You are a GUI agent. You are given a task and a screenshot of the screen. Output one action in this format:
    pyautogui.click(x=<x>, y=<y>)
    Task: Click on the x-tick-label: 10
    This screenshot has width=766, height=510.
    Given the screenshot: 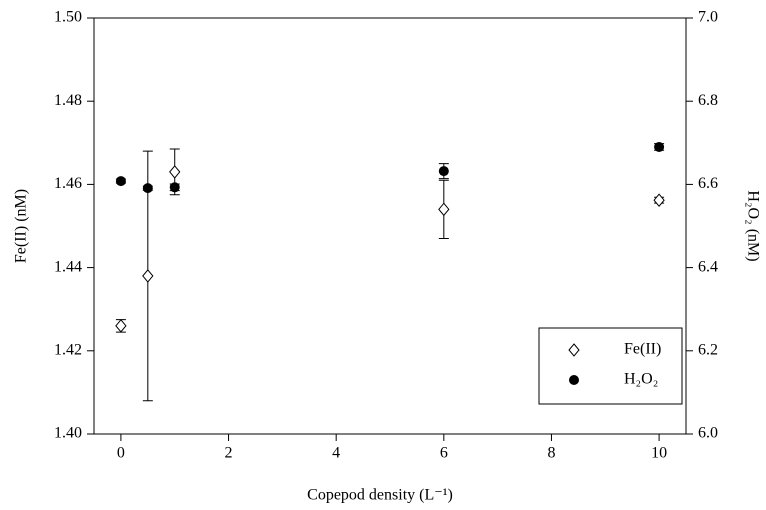 What is the action you would take?
    pyautogui.click(x=659, y=453)
    